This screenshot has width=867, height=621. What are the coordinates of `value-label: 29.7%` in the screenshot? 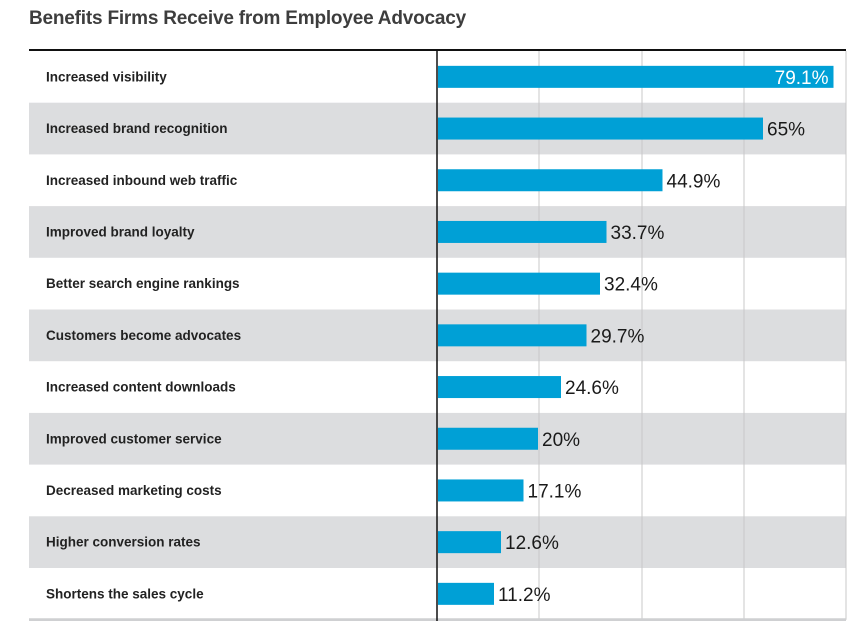 It's located at (618, 336).